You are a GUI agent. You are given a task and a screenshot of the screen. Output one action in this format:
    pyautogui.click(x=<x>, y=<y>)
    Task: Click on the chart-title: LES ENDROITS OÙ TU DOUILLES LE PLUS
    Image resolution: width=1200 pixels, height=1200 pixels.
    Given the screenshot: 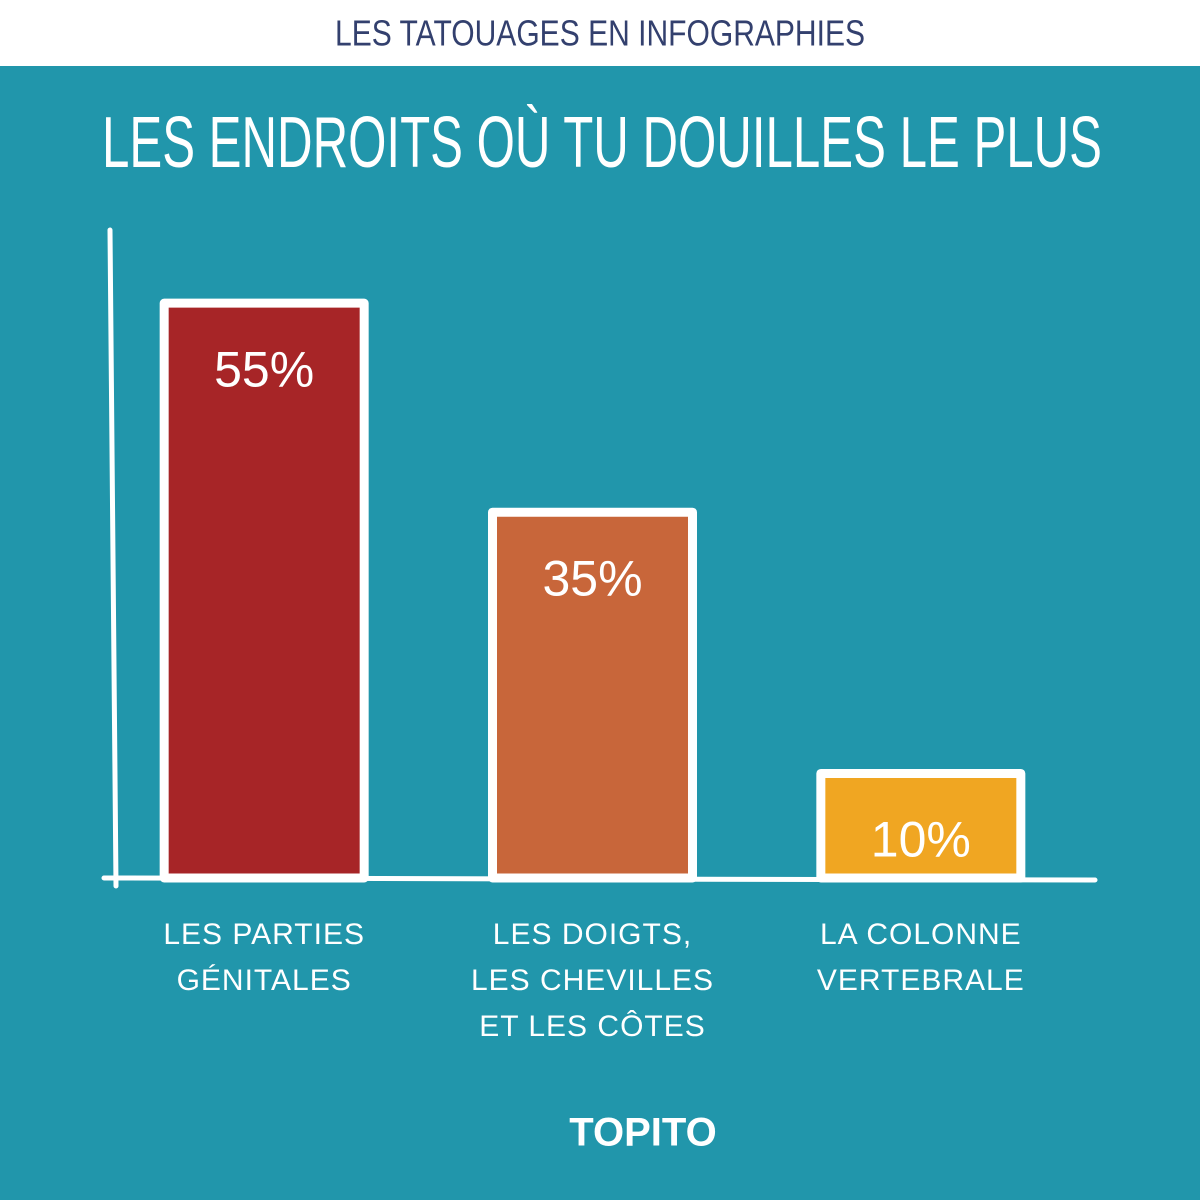 What is the action you would take?
    pyautogui.click(x=602, y=143)
    